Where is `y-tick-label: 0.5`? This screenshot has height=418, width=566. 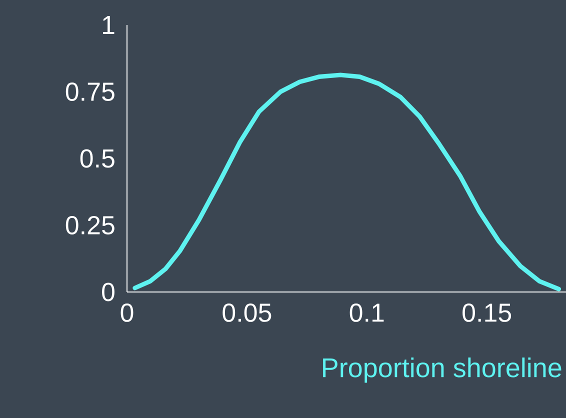
y-tick-label: 0.5 is located at coordinates (97, 158).